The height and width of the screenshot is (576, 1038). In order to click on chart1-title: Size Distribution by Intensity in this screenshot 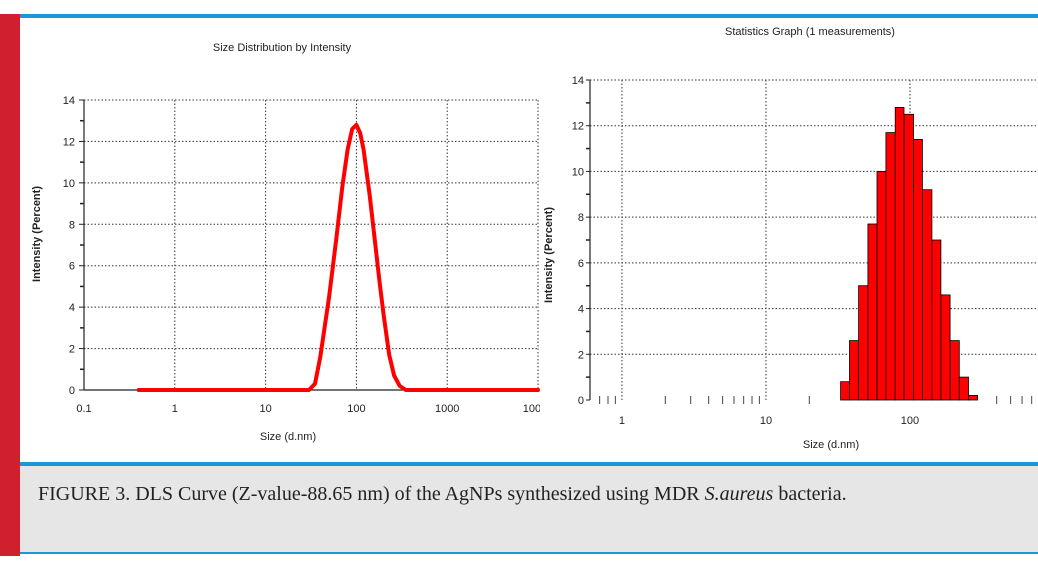, I will do `click(282, 48)`.